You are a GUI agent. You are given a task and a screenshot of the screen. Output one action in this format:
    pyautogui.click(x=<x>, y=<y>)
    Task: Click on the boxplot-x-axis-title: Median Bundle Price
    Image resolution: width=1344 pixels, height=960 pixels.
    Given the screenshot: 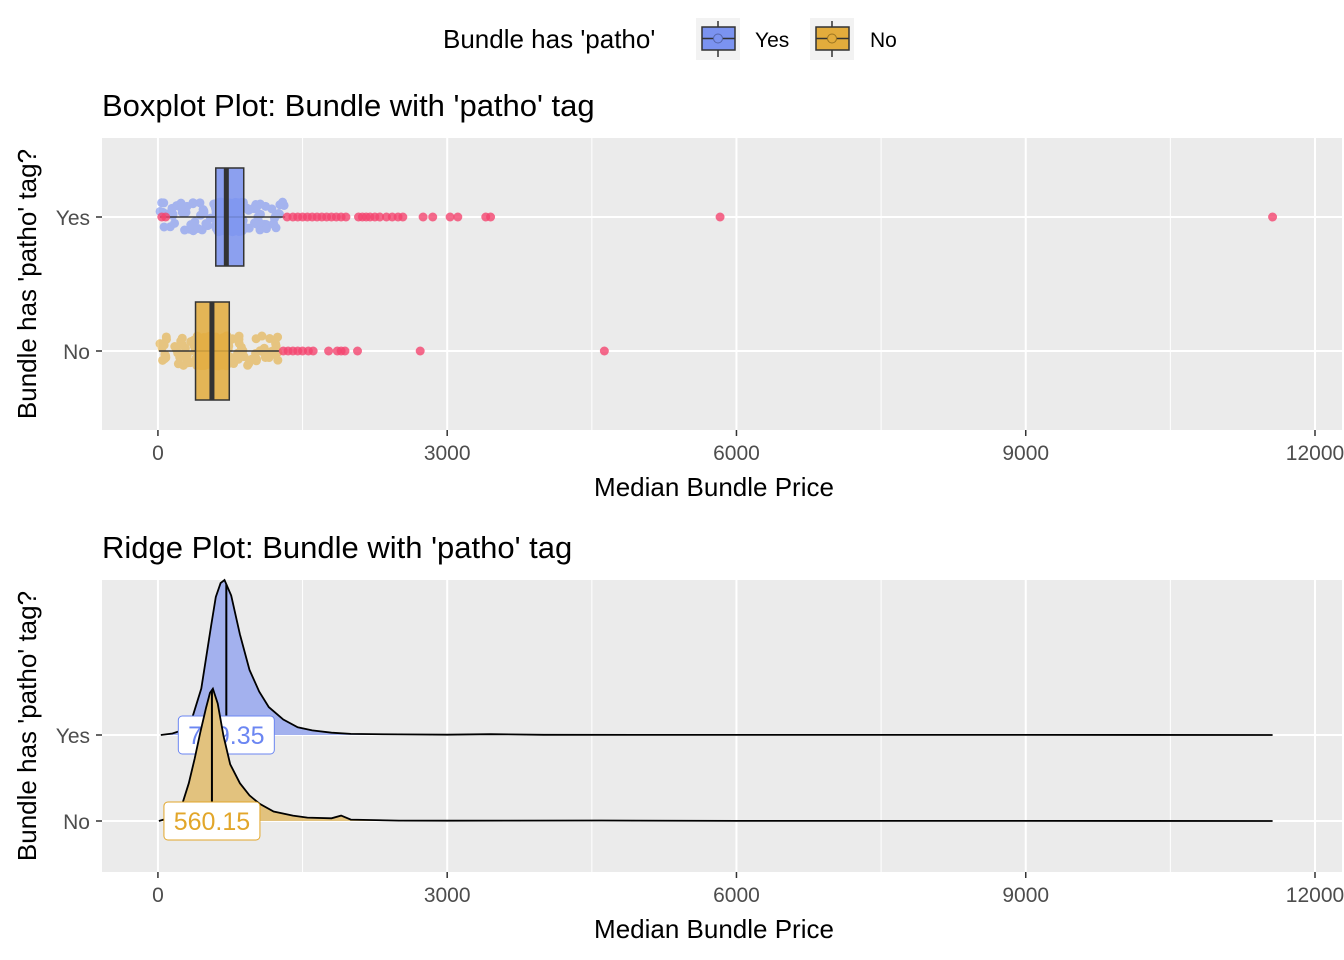 What is the action you would take?
    pyautogui.click(x=714, y=487)
    